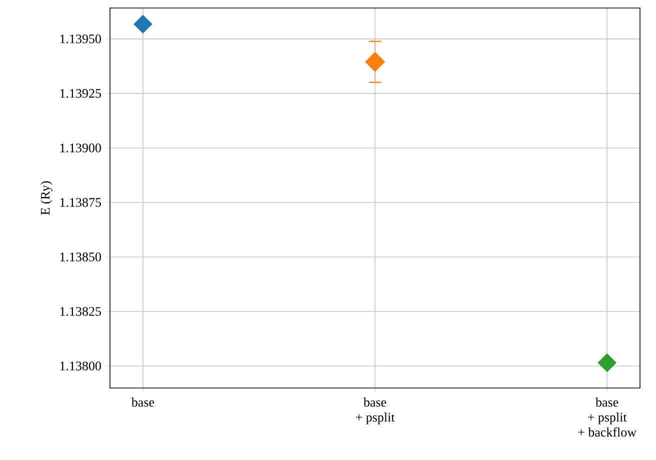 The image size is (656, 460). I want to click on y-tick-label: 1.13925, so click(80, 93).